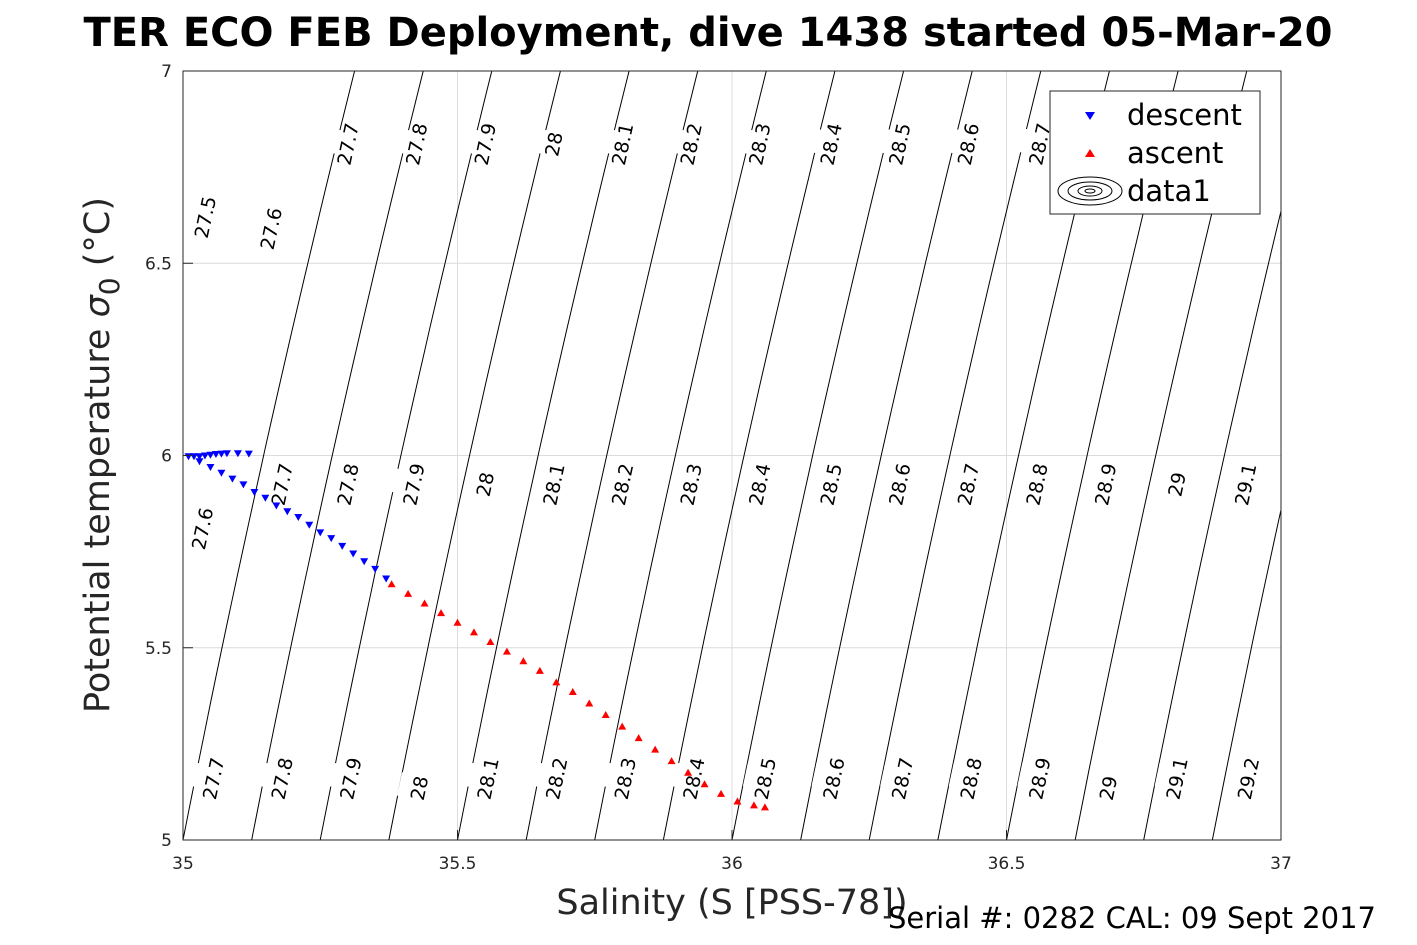 The height and width of the screenshot is (945, 1417). I want to click on x-tick-label: 37, so click(1281, 864).